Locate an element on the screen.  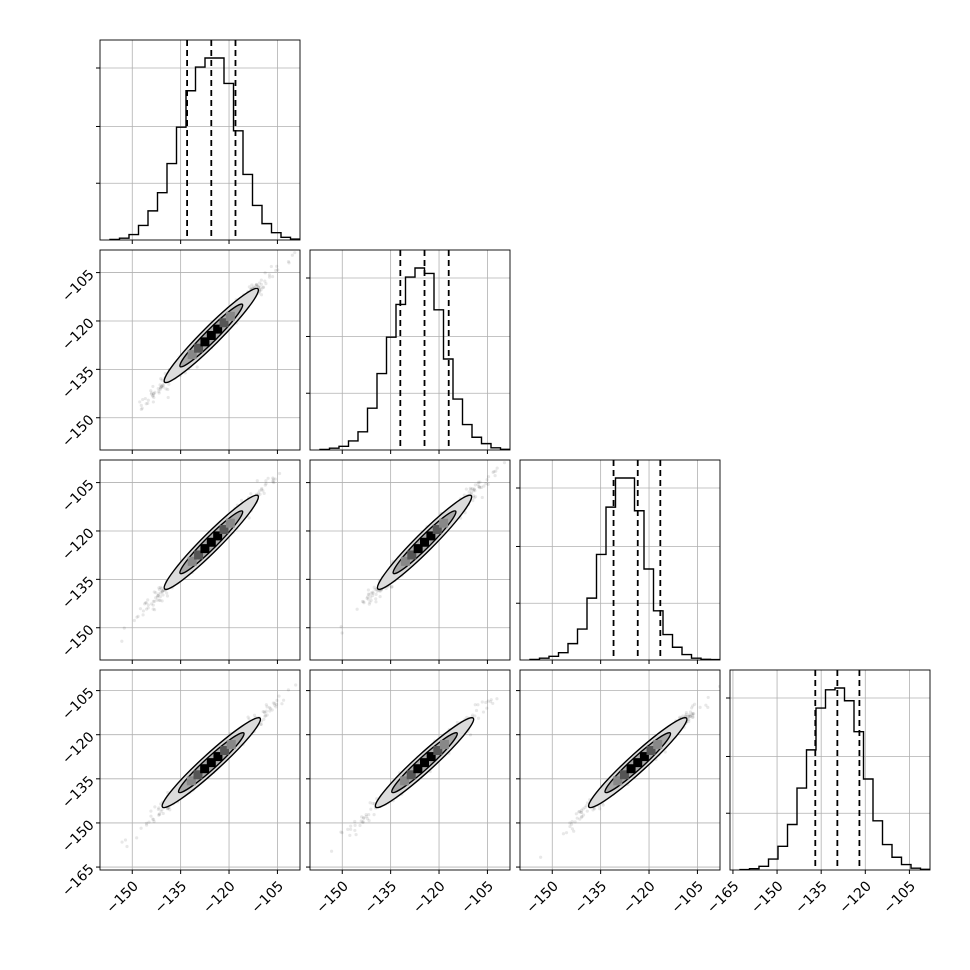
y-tick-label: −135 is located at coordinates (78, 593).